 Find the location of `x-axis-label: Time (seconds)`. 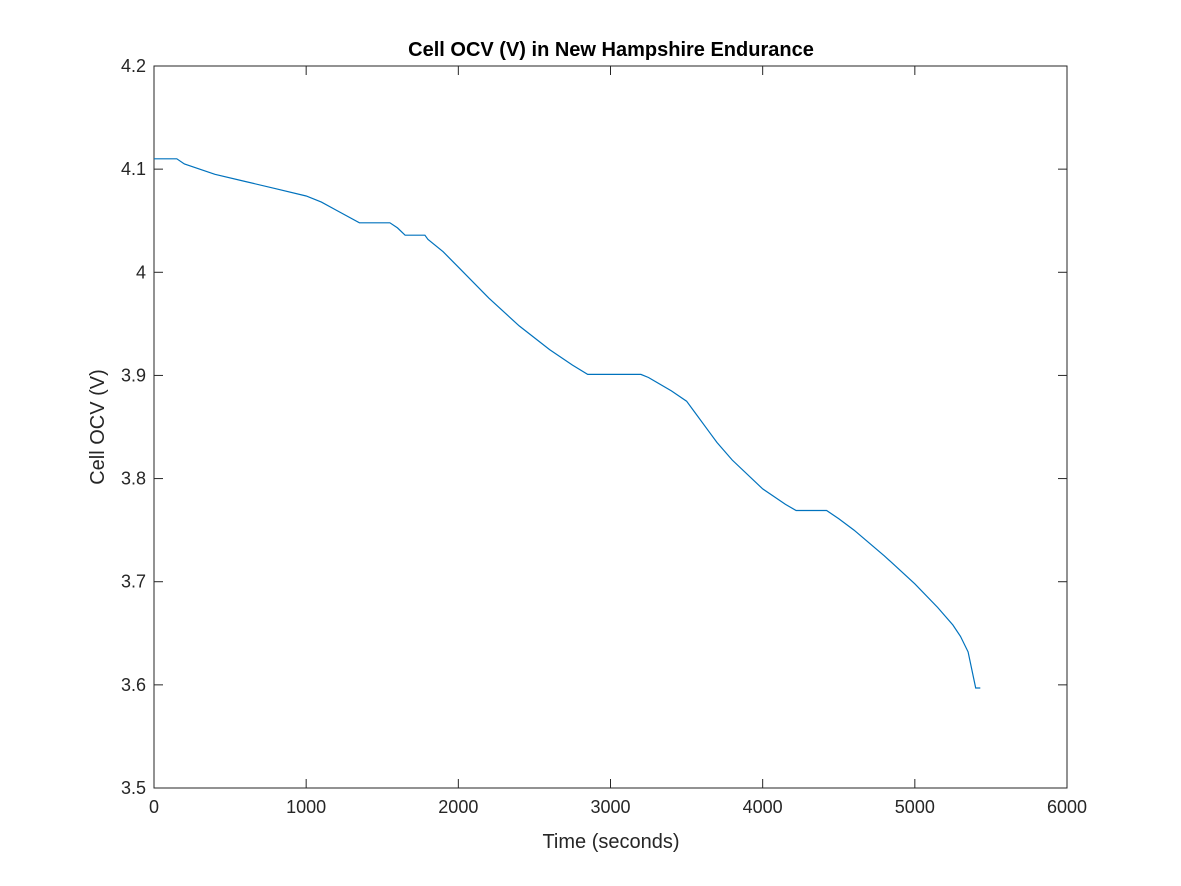

x-axis-label: Time (seconds) is located at coordinates (610, 842).